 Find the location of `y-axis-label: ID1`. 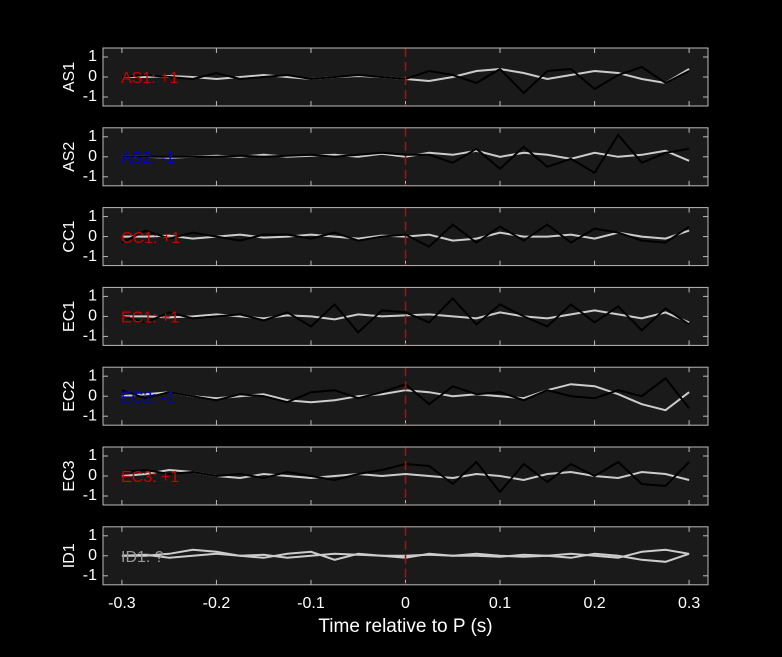

y-axis-label: ID1 is located at coordinates (69, 555).